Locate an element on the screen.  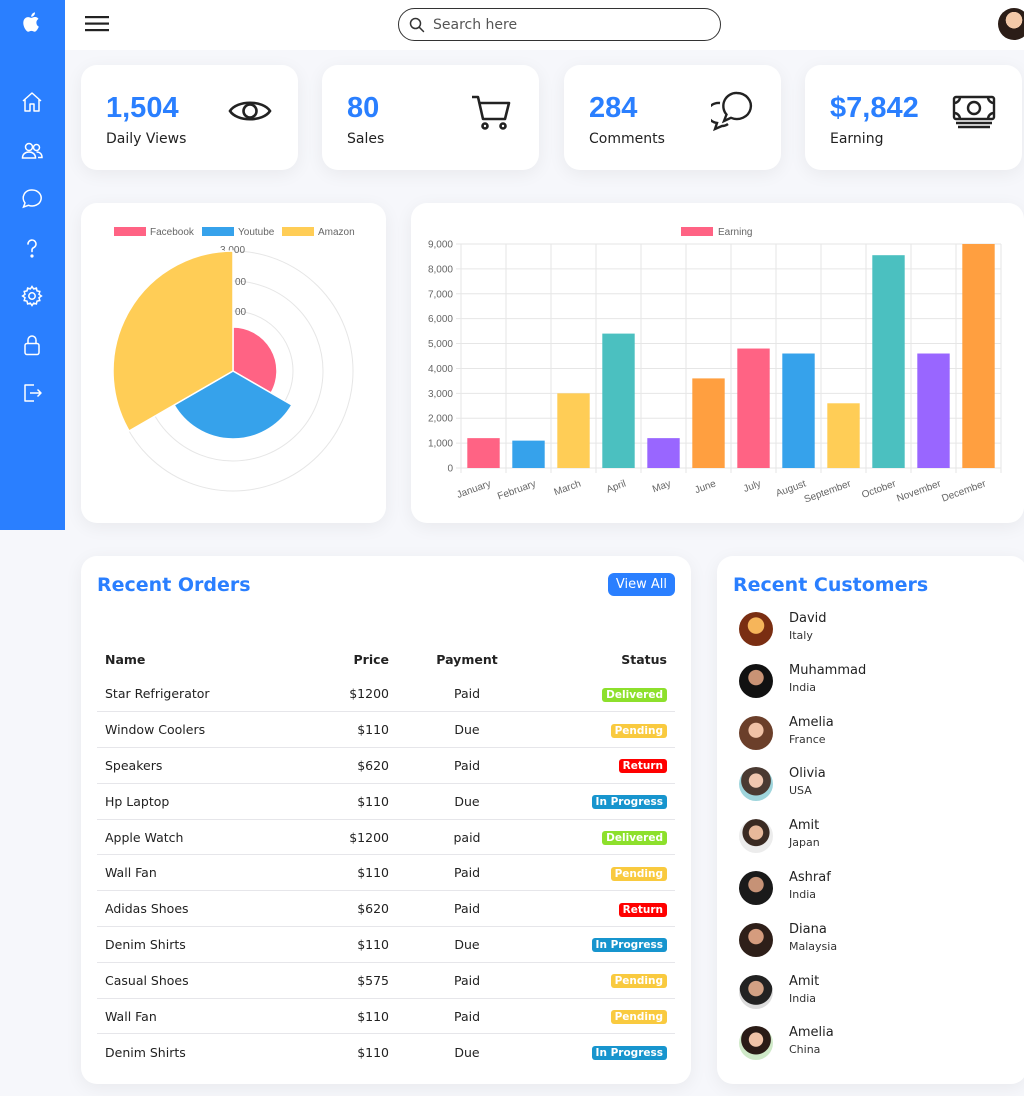
bar-april is located at coordinates (618, 400).